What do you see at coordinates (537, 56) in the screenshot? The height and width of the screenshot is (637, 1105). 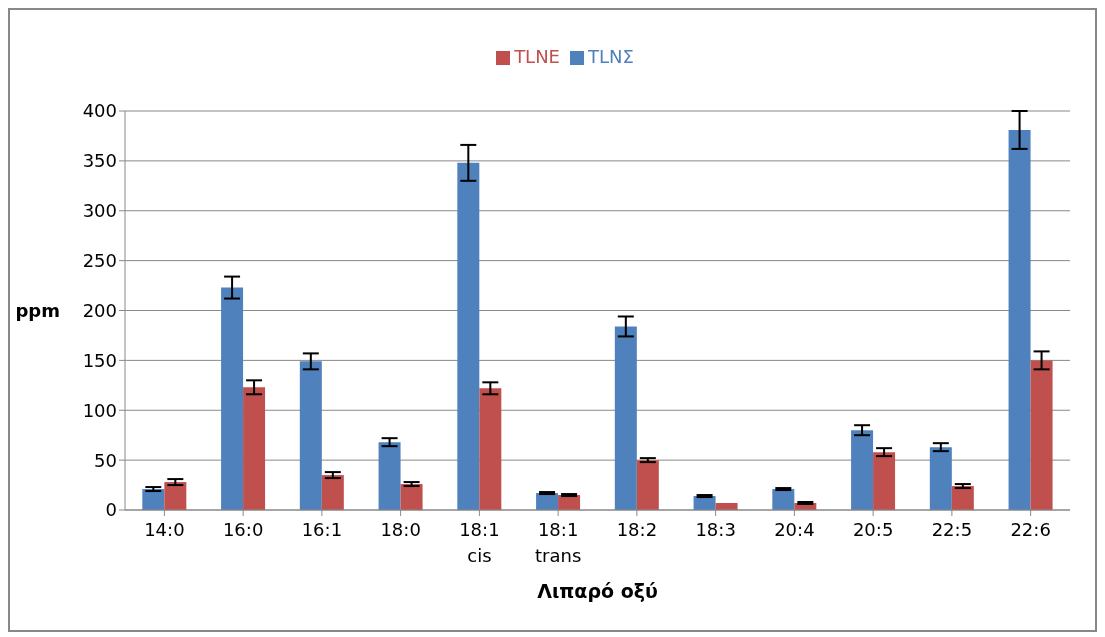 I see `legend-label: TLNE` at bounding box center [537, 56].